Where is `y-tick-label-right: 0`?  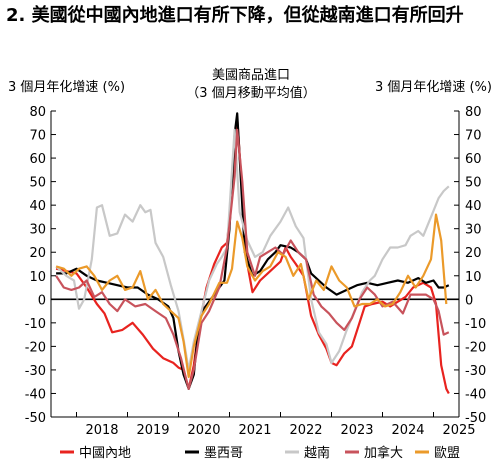
y-tick-label-right: 0 is located at coordinates (469, 300).